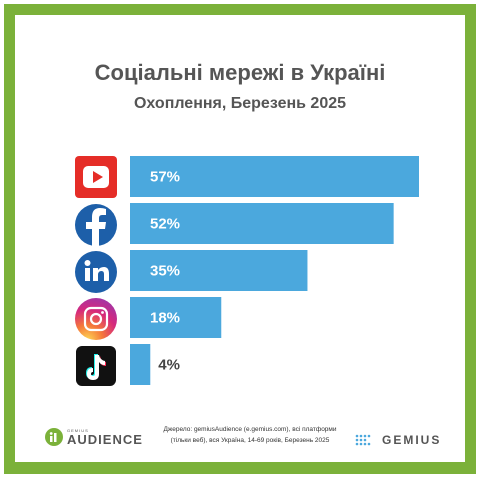 The image size is (480, 478). Describe the element at coordinates (262, 223) in the screenshot. I see `bar-facebook` at that location.